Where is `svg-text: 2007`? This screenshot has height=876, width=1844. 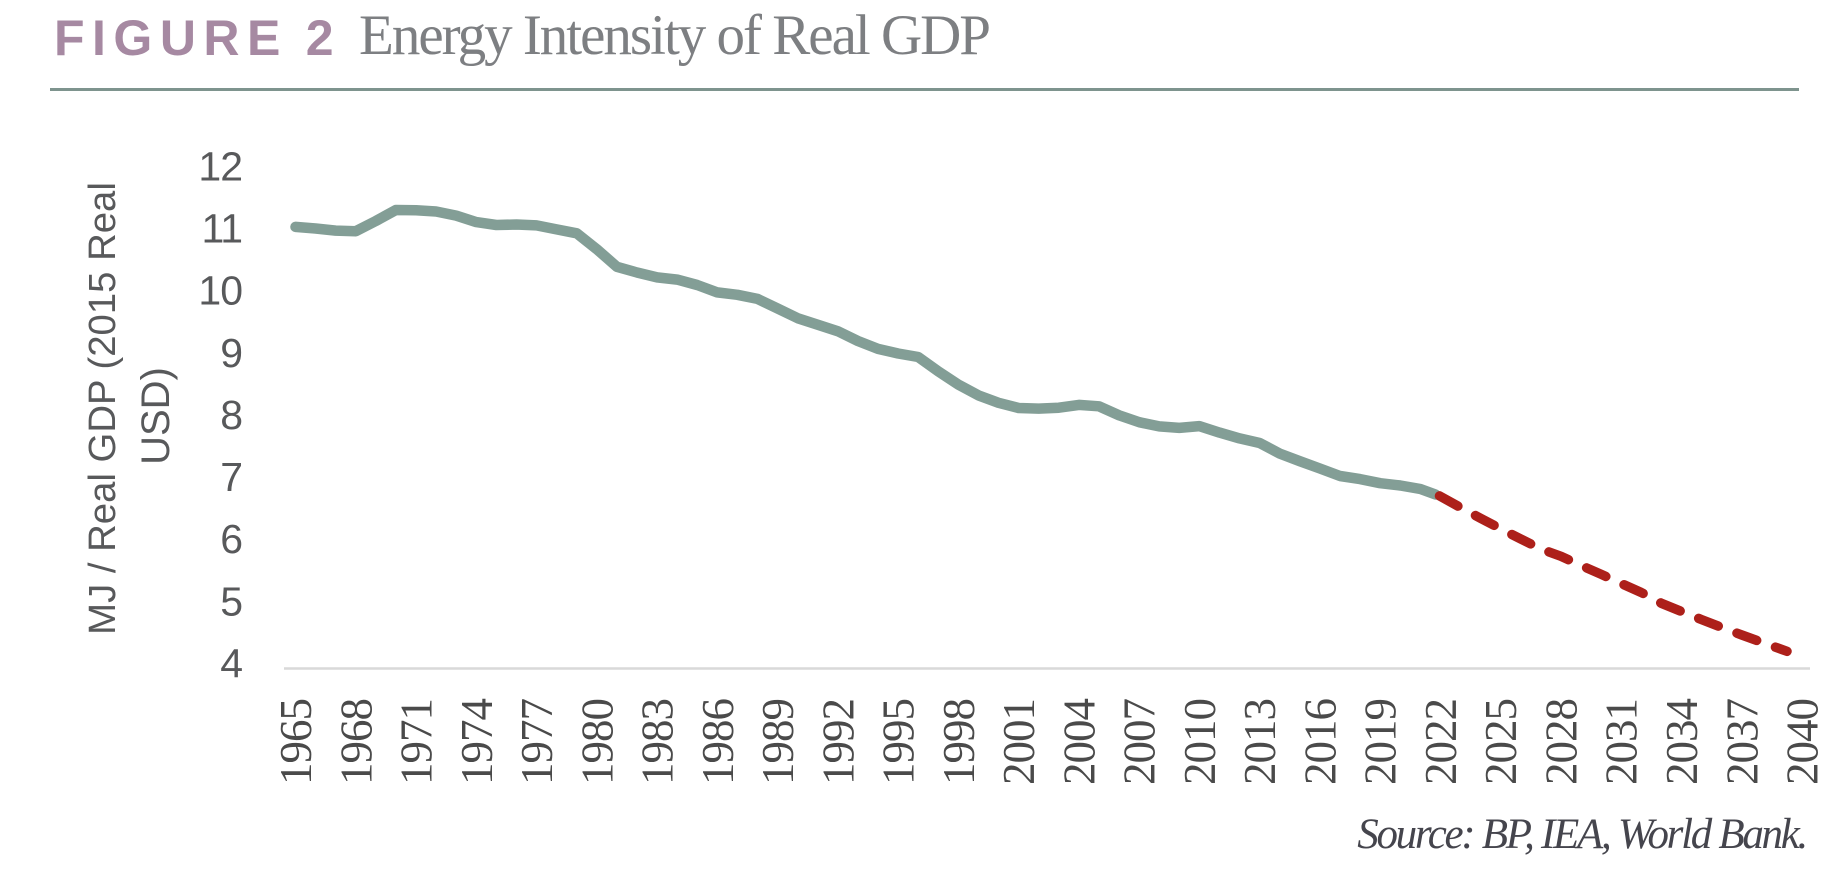
svg-text: 2007 is located at coordinates (1140, 742).